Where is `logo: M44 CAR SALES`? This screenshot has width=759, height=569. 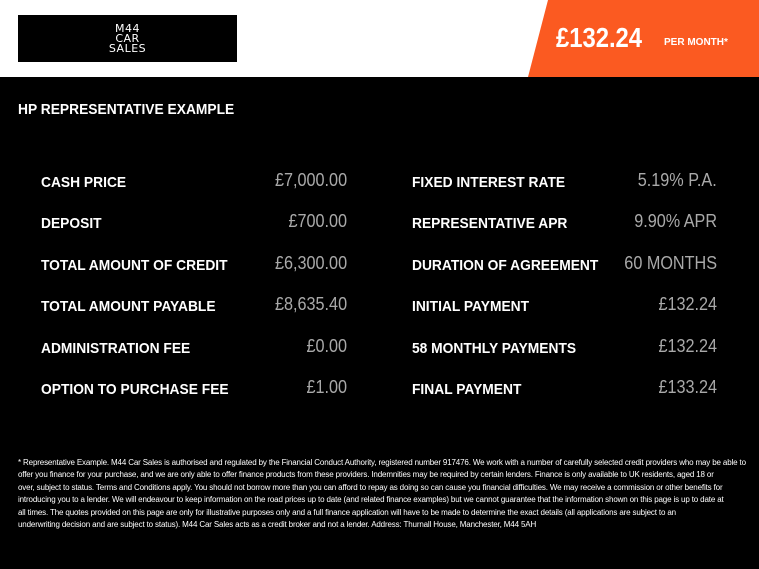
logo: M44 CAR SALES is located at coordinates (127, 38).